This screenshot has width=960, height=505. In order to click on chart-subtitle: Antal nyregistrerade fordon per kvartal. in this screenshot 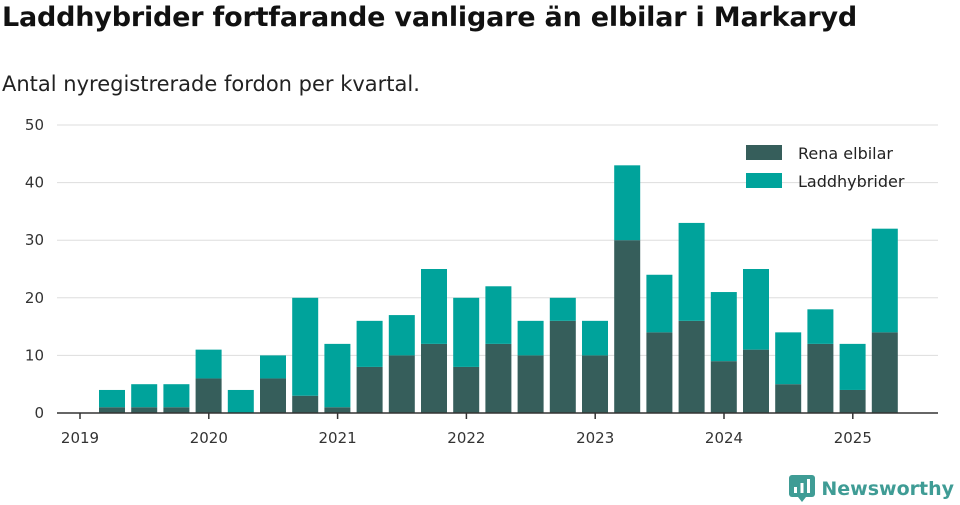, I will do `click(211, 84)`.